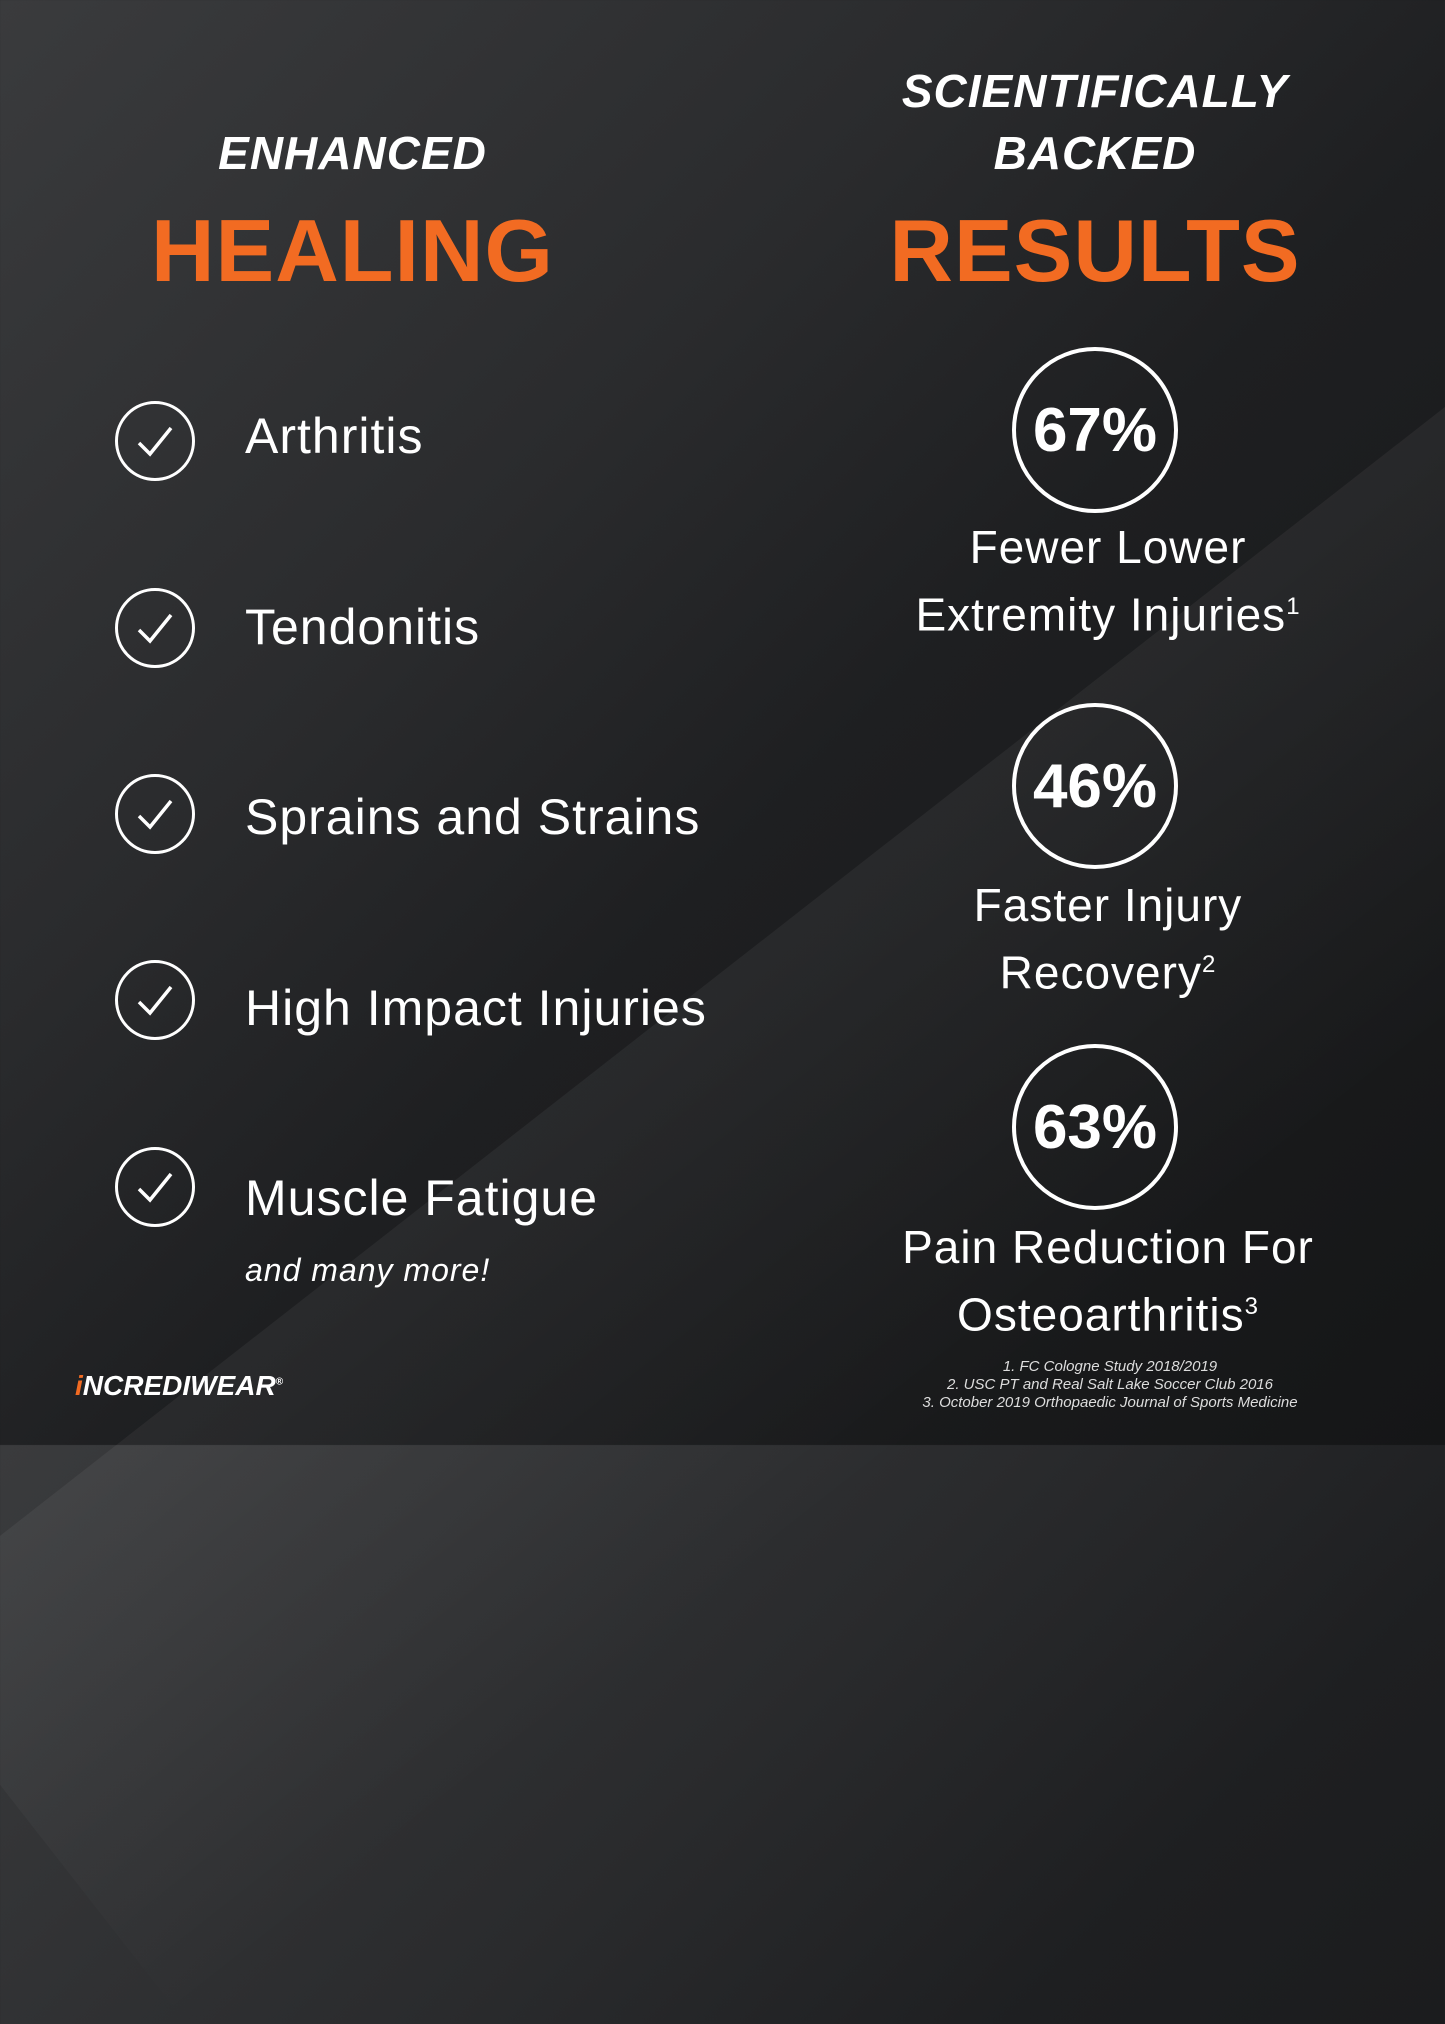 The height and width of the screenshot is (2024, 1445). I want to click on stat-caption-line: Fewer Lower, so click(1108, 547).